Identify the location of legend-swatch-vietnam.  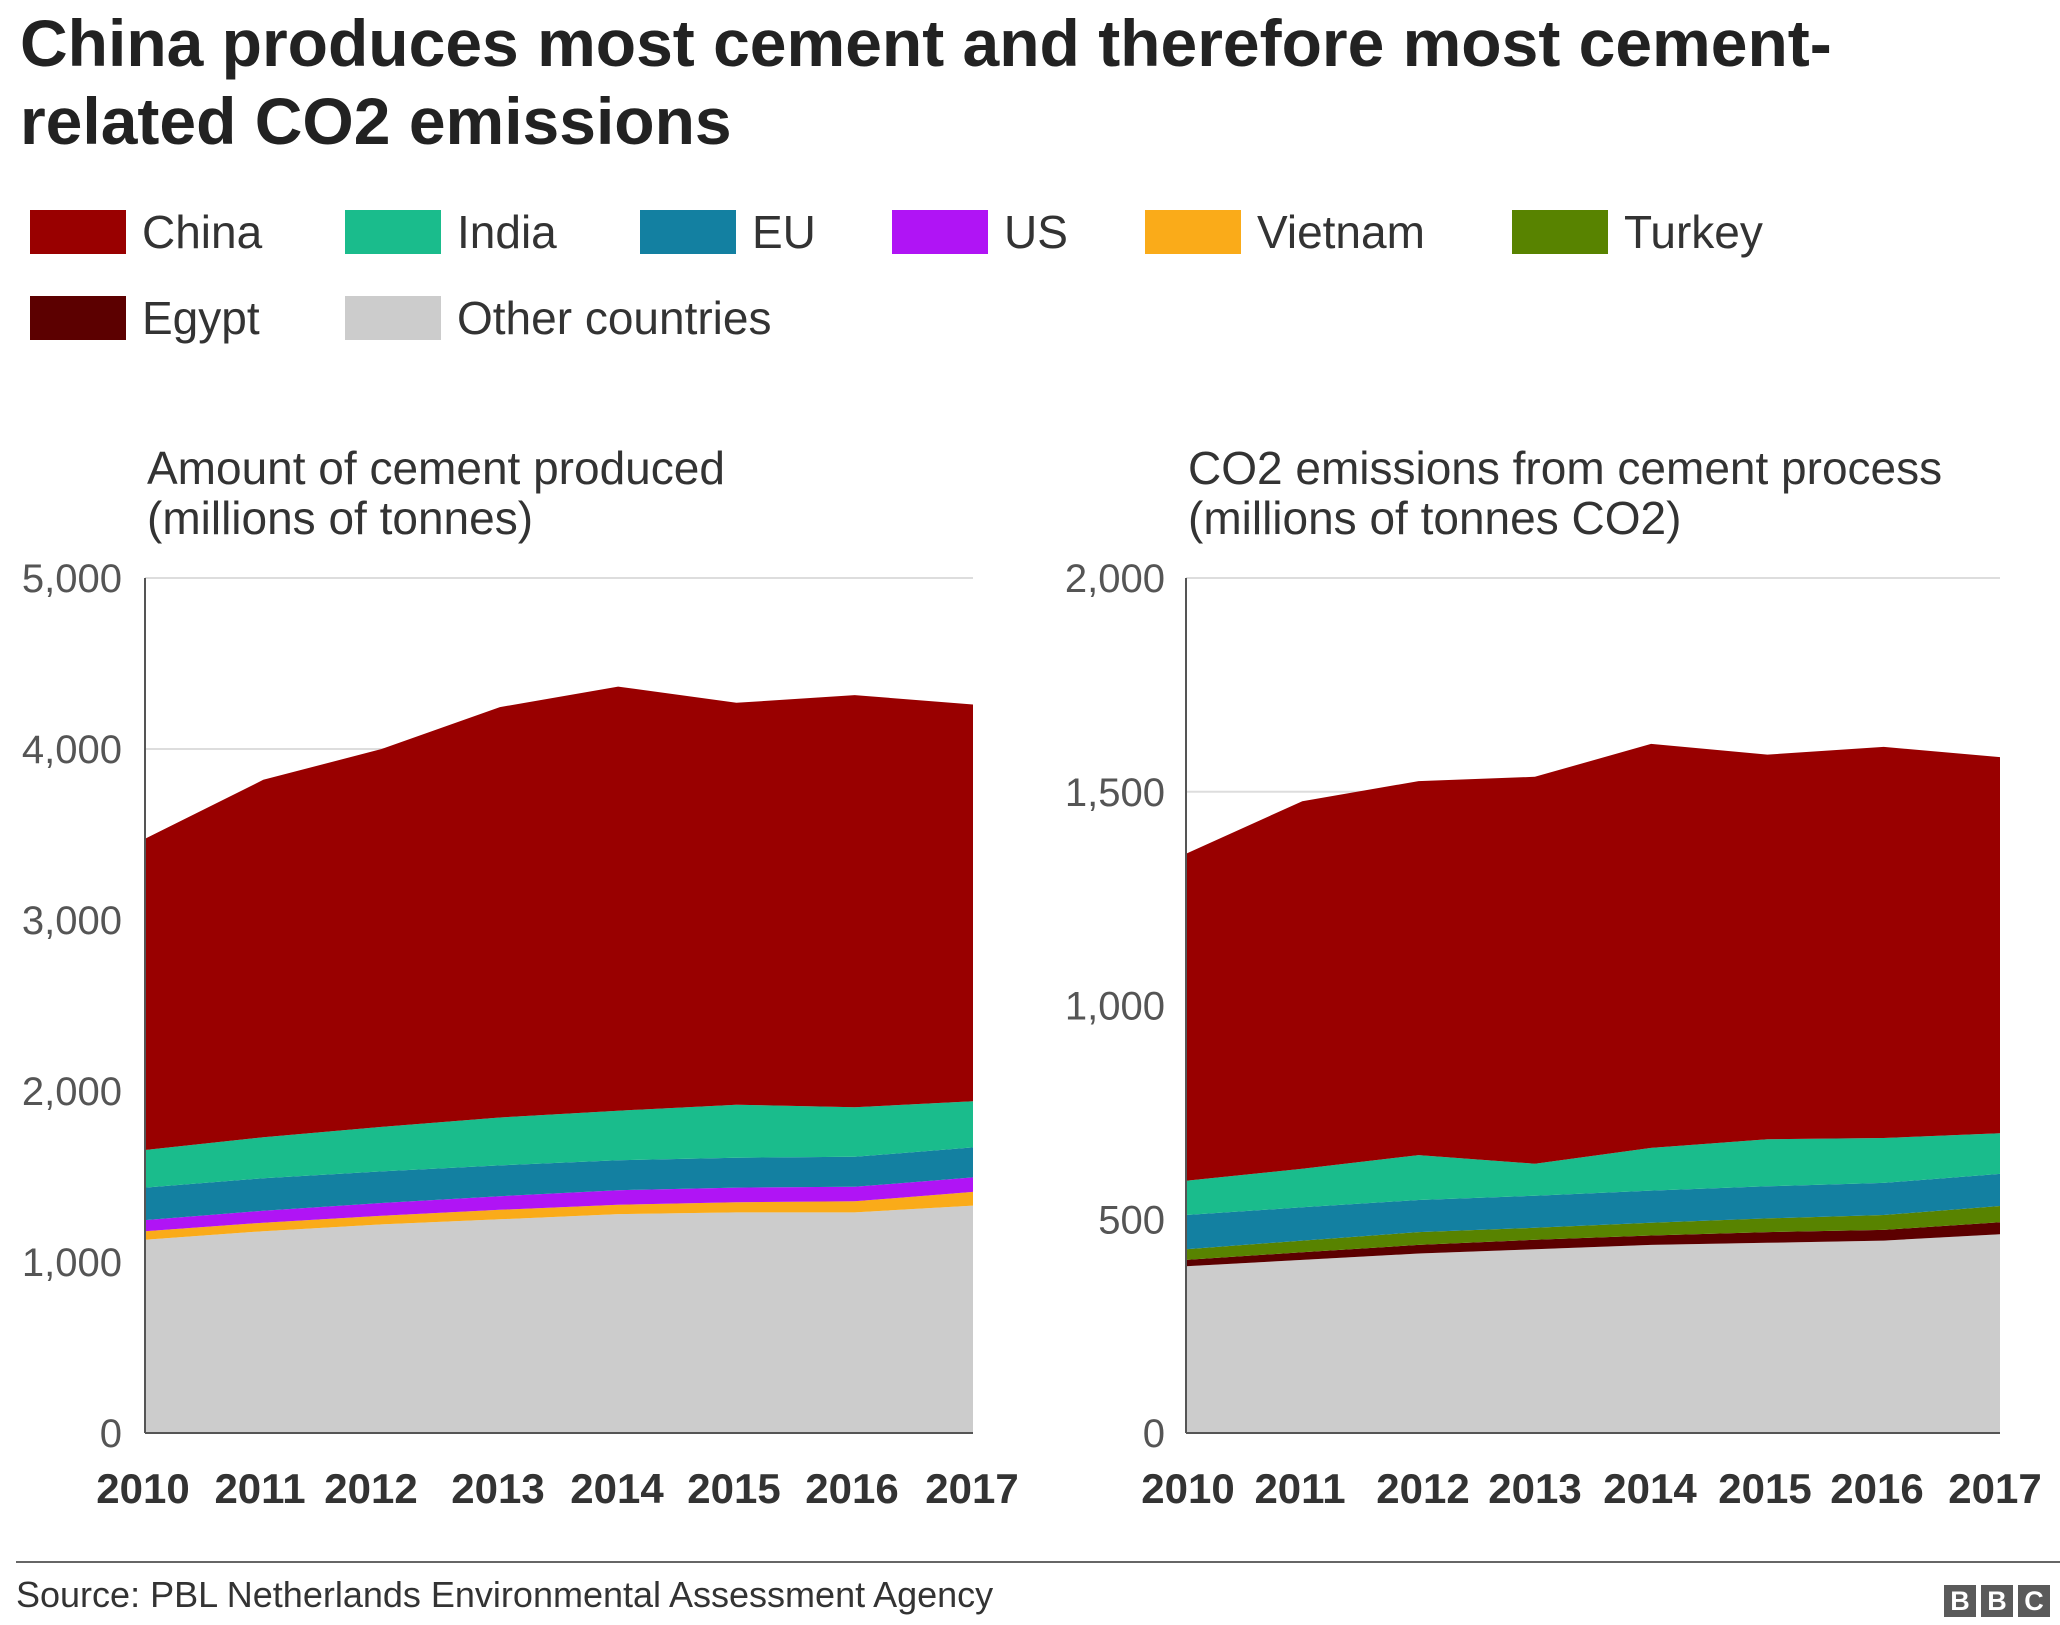
(1193, 232).